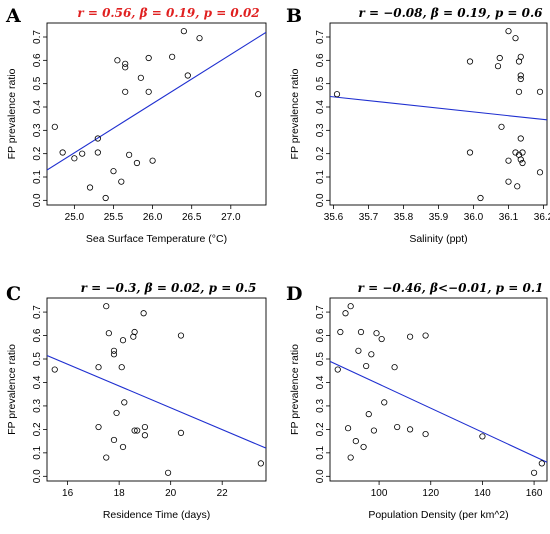  I want to click on panel-a-x-axis-label: Sea Surface Temperature (°C), so click(156, 239).